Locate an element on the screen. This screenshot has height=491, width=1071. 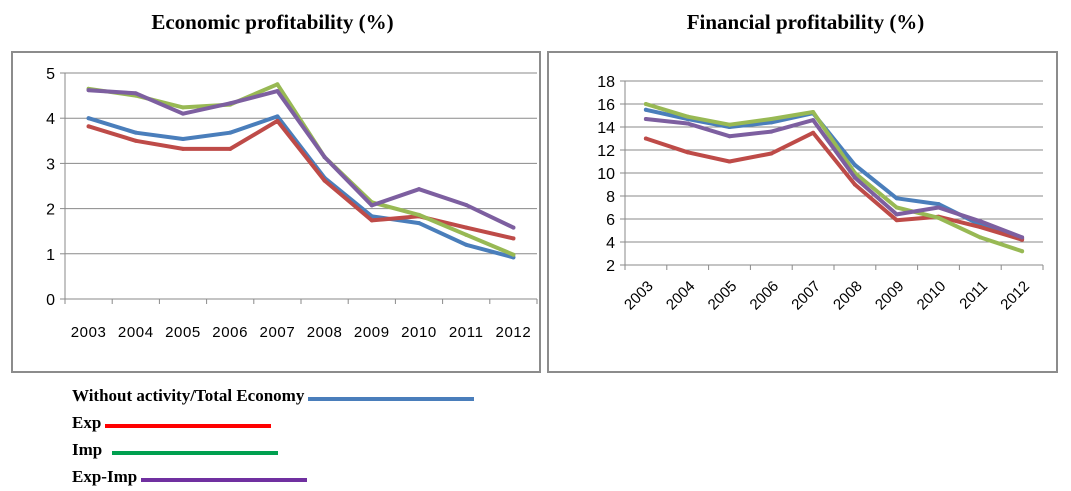
y-tick-label: 3 is located at coordinates (50, 164).